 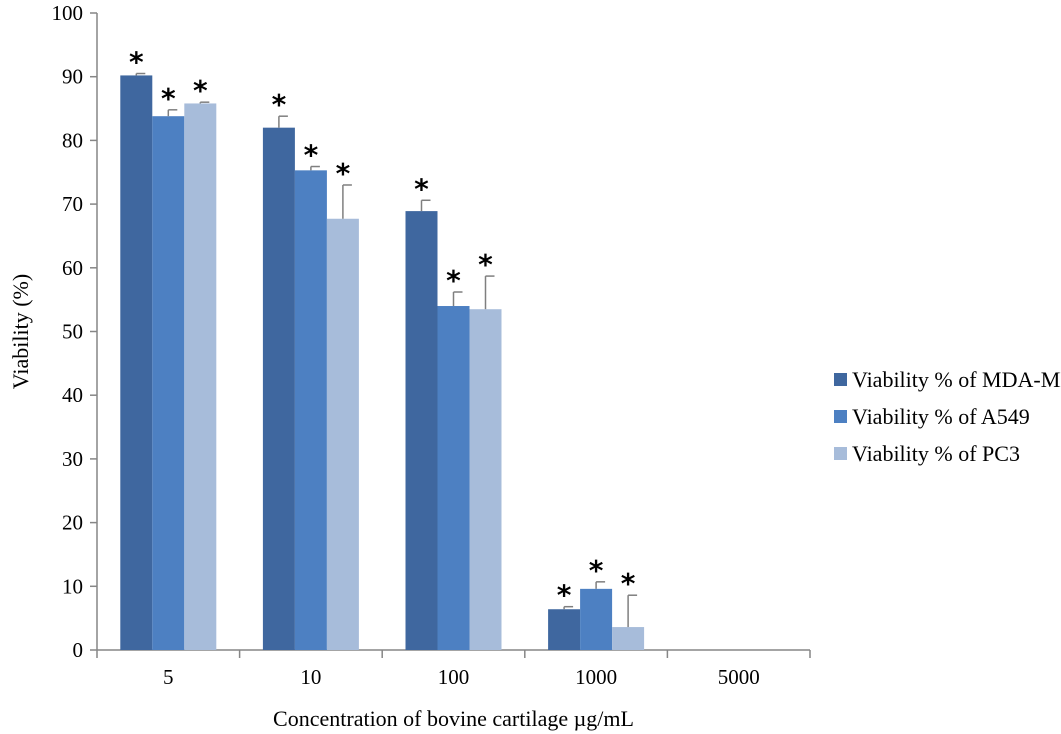 What do you see at coordinates (956, 379) in the screenshot?
I see `legend-label: Viability % of MDA-MB-231` at bounding box center [956, 379].